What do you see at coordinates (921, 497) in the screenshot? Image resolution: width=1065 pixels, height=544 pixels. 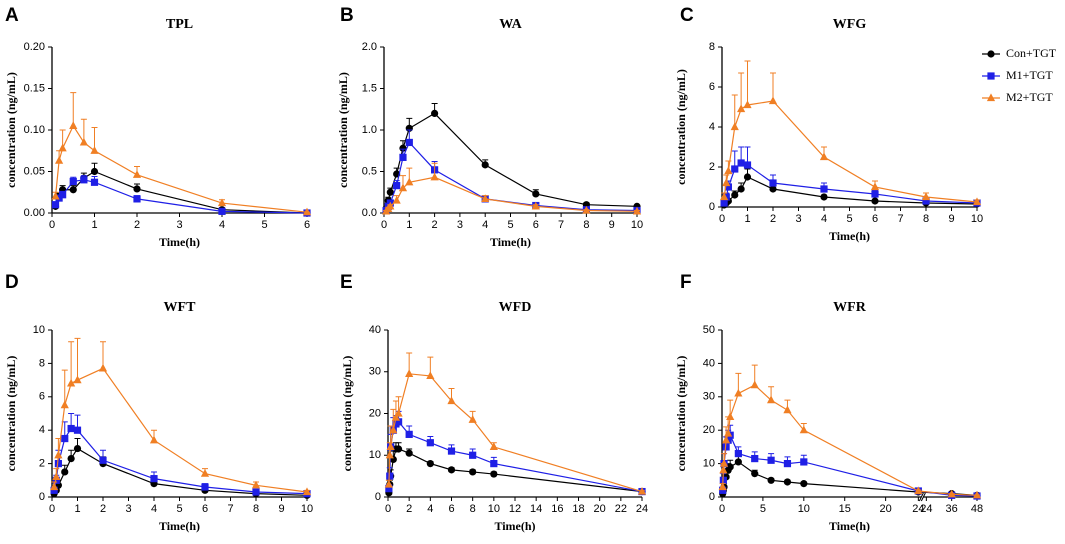 I see `axis-break` at bounding box center [921, 497].